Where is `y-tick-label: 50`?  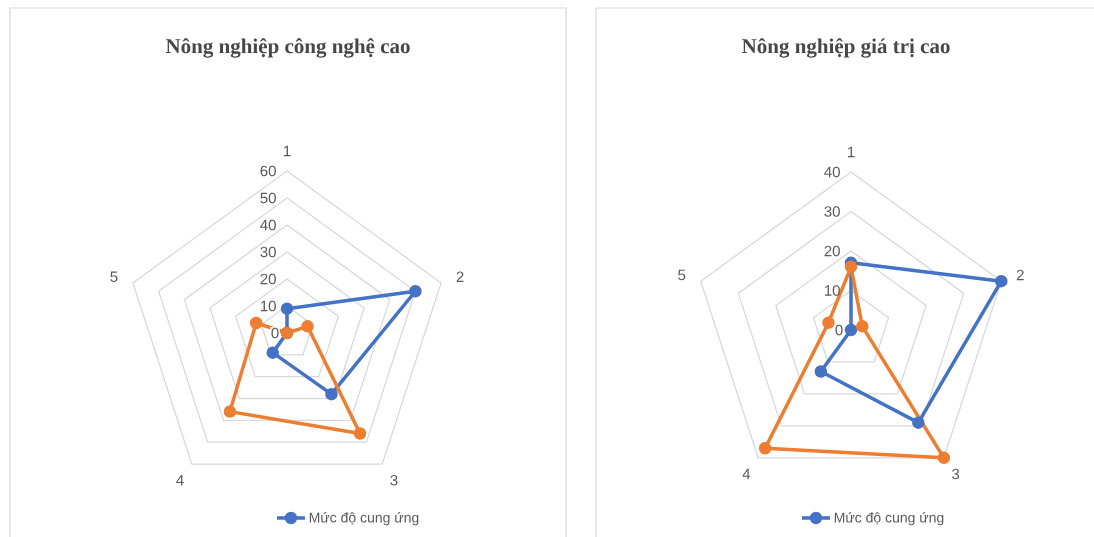
y-tick-label: 50 is located at coordinates (268, 198).